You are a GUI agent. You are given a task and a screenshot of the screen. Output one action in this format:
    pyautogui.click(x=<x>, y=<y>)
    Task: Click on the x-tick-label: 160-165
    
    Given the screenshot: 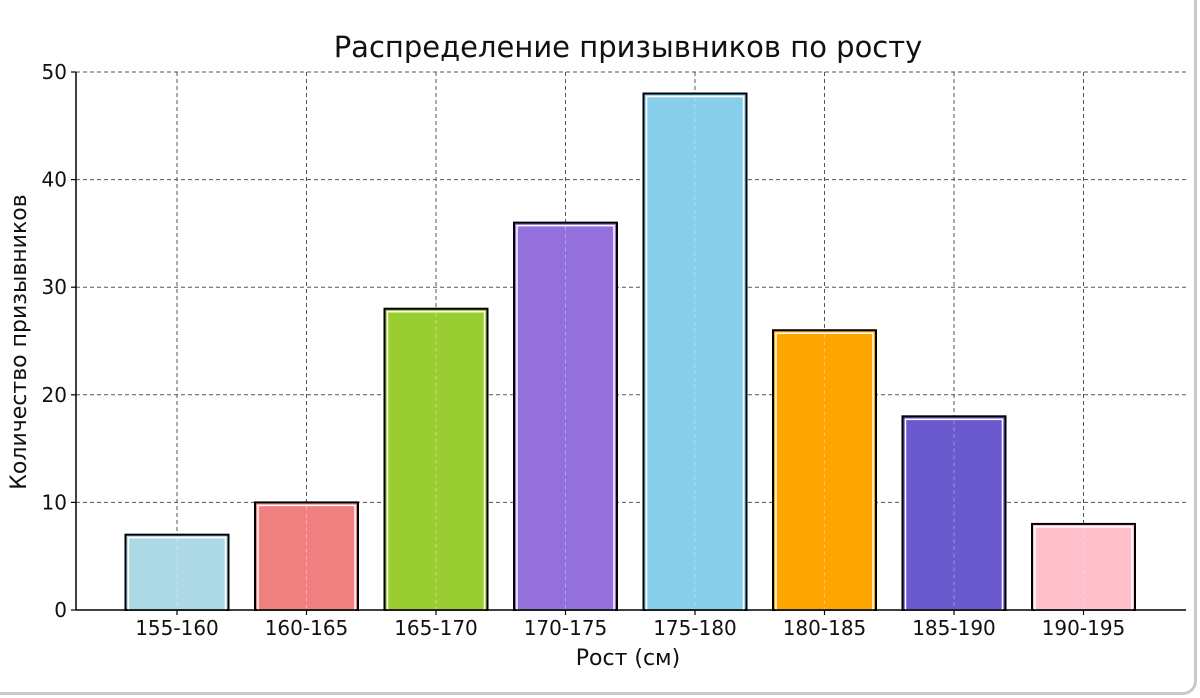 What is the action you would take?
    pyautogui.click(x=307, y=628)
    